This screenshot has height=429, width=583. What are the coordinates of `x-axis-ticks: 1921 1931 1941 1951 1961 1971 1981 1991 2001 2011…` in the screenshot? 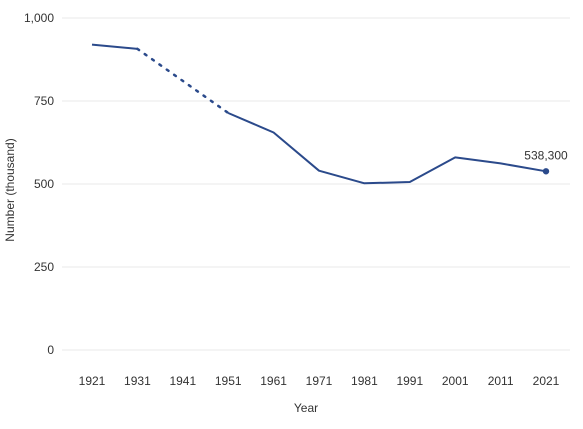 It's located at (319, 381).